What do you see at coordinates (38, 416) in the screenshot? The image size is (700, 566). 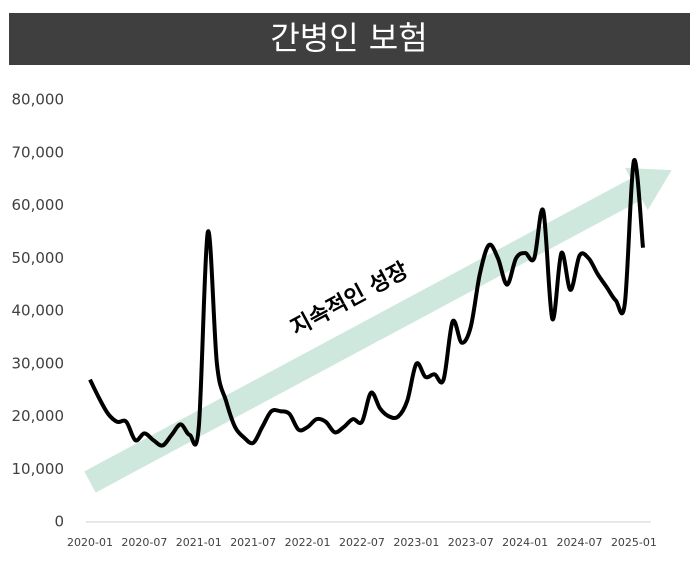 I see `y-tick-label: 20,000` at bounding box center [38, 416].